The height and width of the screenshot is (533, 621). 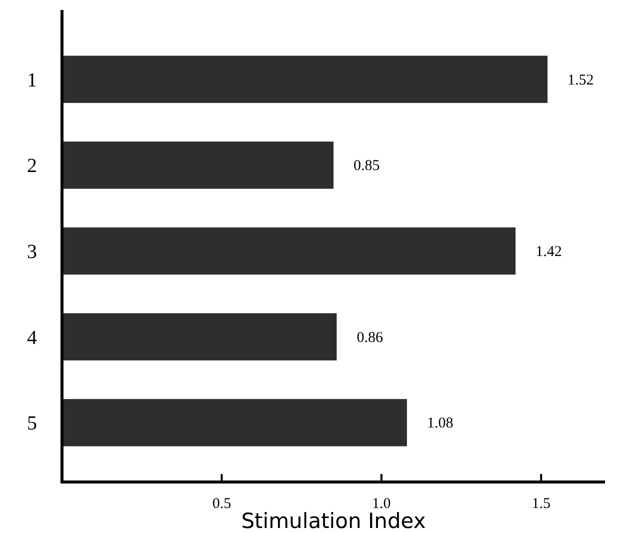 I want to click on y-tick-label: 5, so click(x=32, y=423).